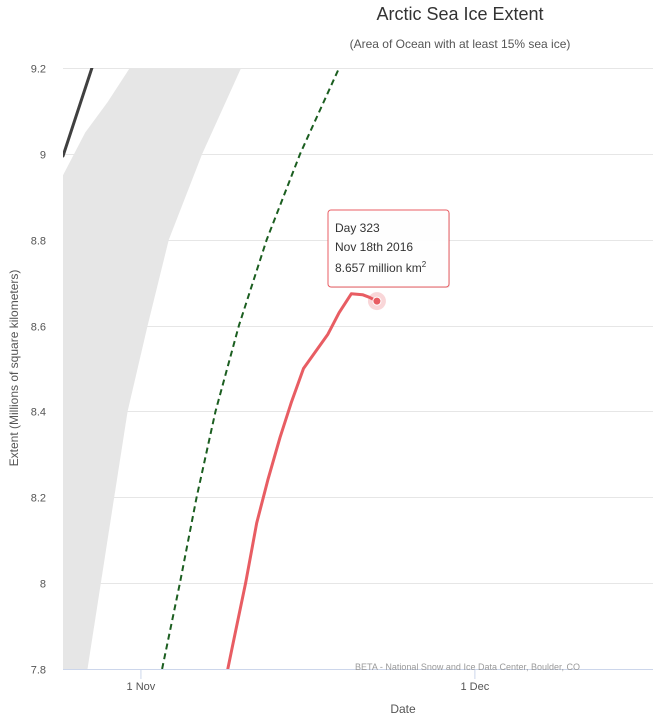  What do you see at coordinates (38, 370) in the screenshot?
I see `y-tick-labels: 7.8 8 8.2 8.4 8.6 8.8 9 9.2` at bounding box center [38, 370].